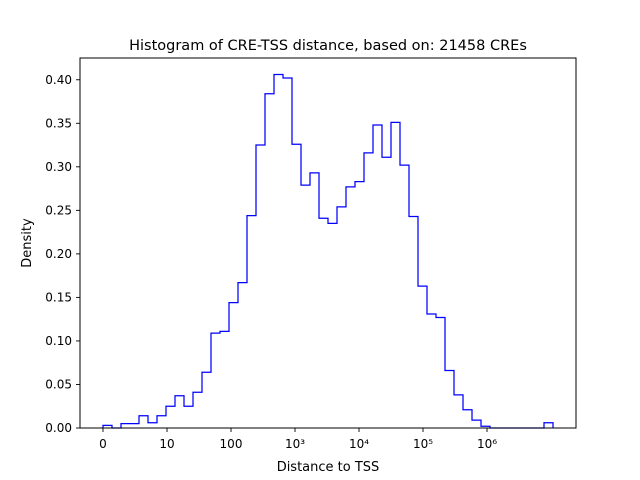 The width and height of the screenshot is (640, 480). What do you see at coordinates (58, 80) in the screenshot?
I see `y-tick-label: 0.40` at bounding box center [58, 80].